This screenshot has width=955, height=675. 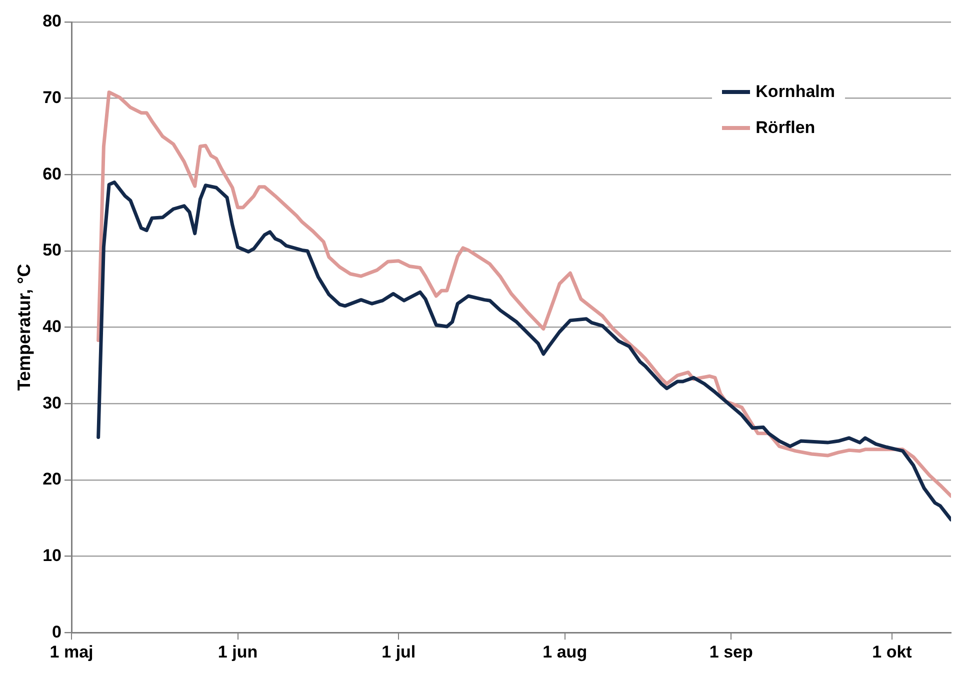 I want to click on y-tick-label: 60, so click(x=52, y=174).